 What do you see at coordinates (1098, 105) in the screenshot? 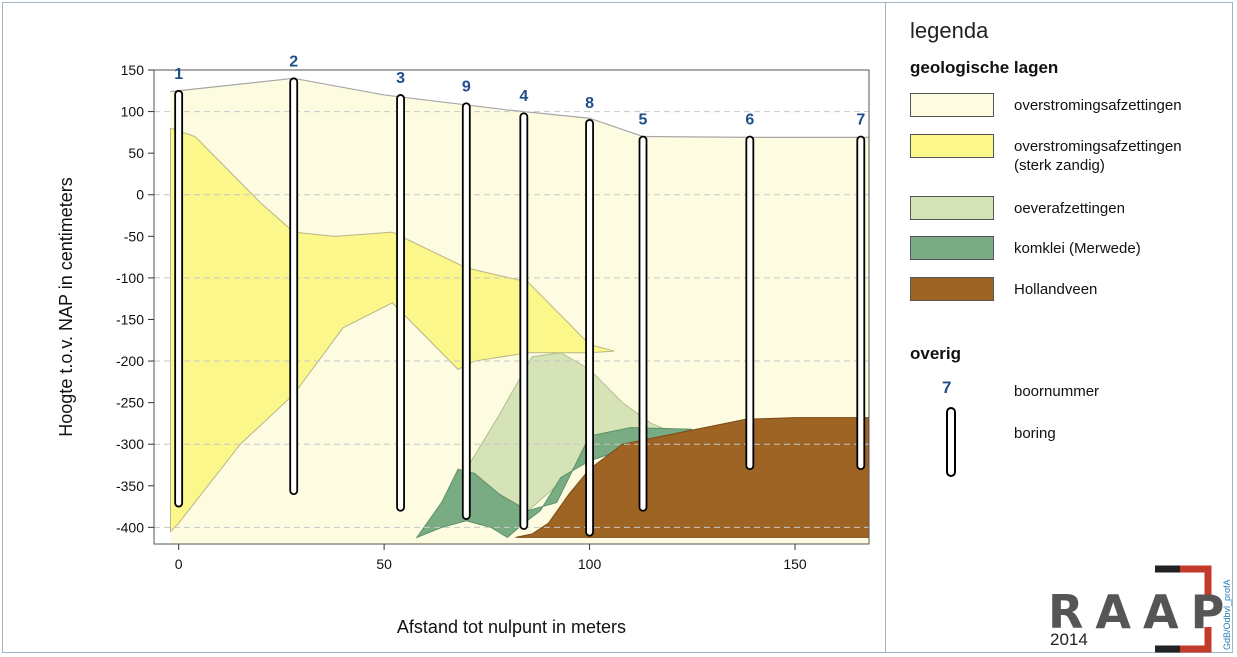
I see `legend-label: overstromingsafzettingen` at bounding box center [1098, 105].